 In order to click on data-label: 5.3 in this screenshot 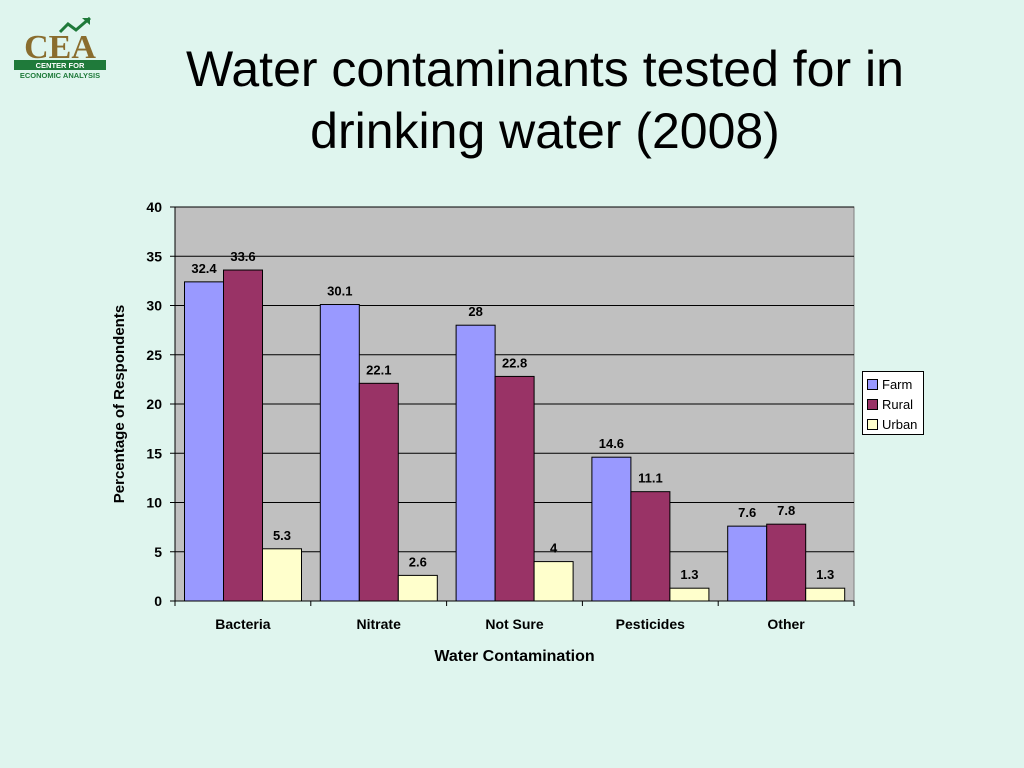, I will do `click(282, 535)`.